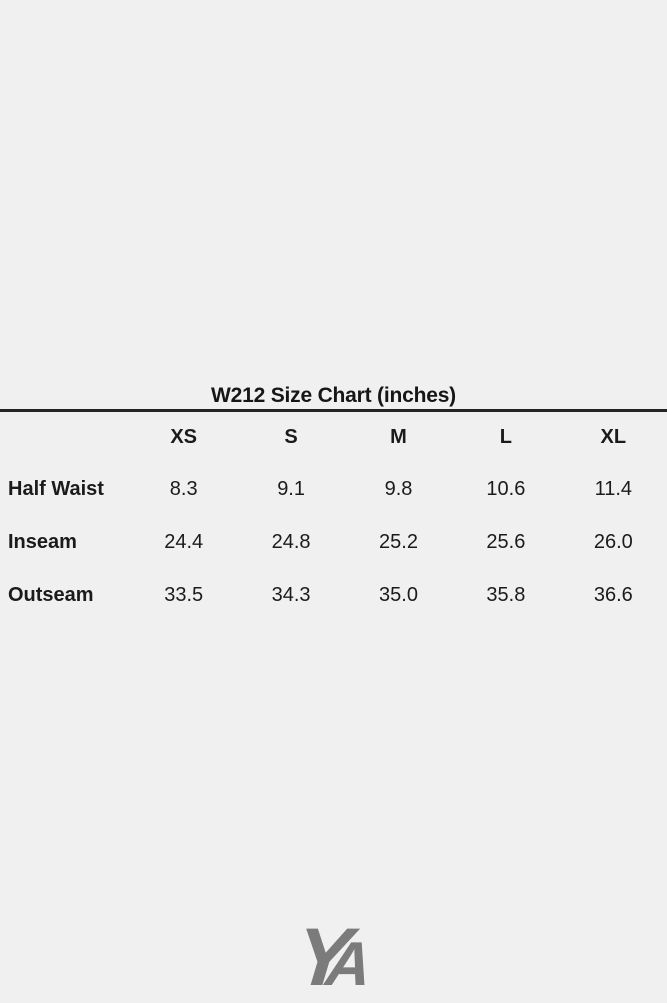 Image resolution: width=667 pixels, height=1003 pixels. Describe the element at coordinates (398, 595) in the screenshot. I see `value-outseam-m: 35.0` at that location.